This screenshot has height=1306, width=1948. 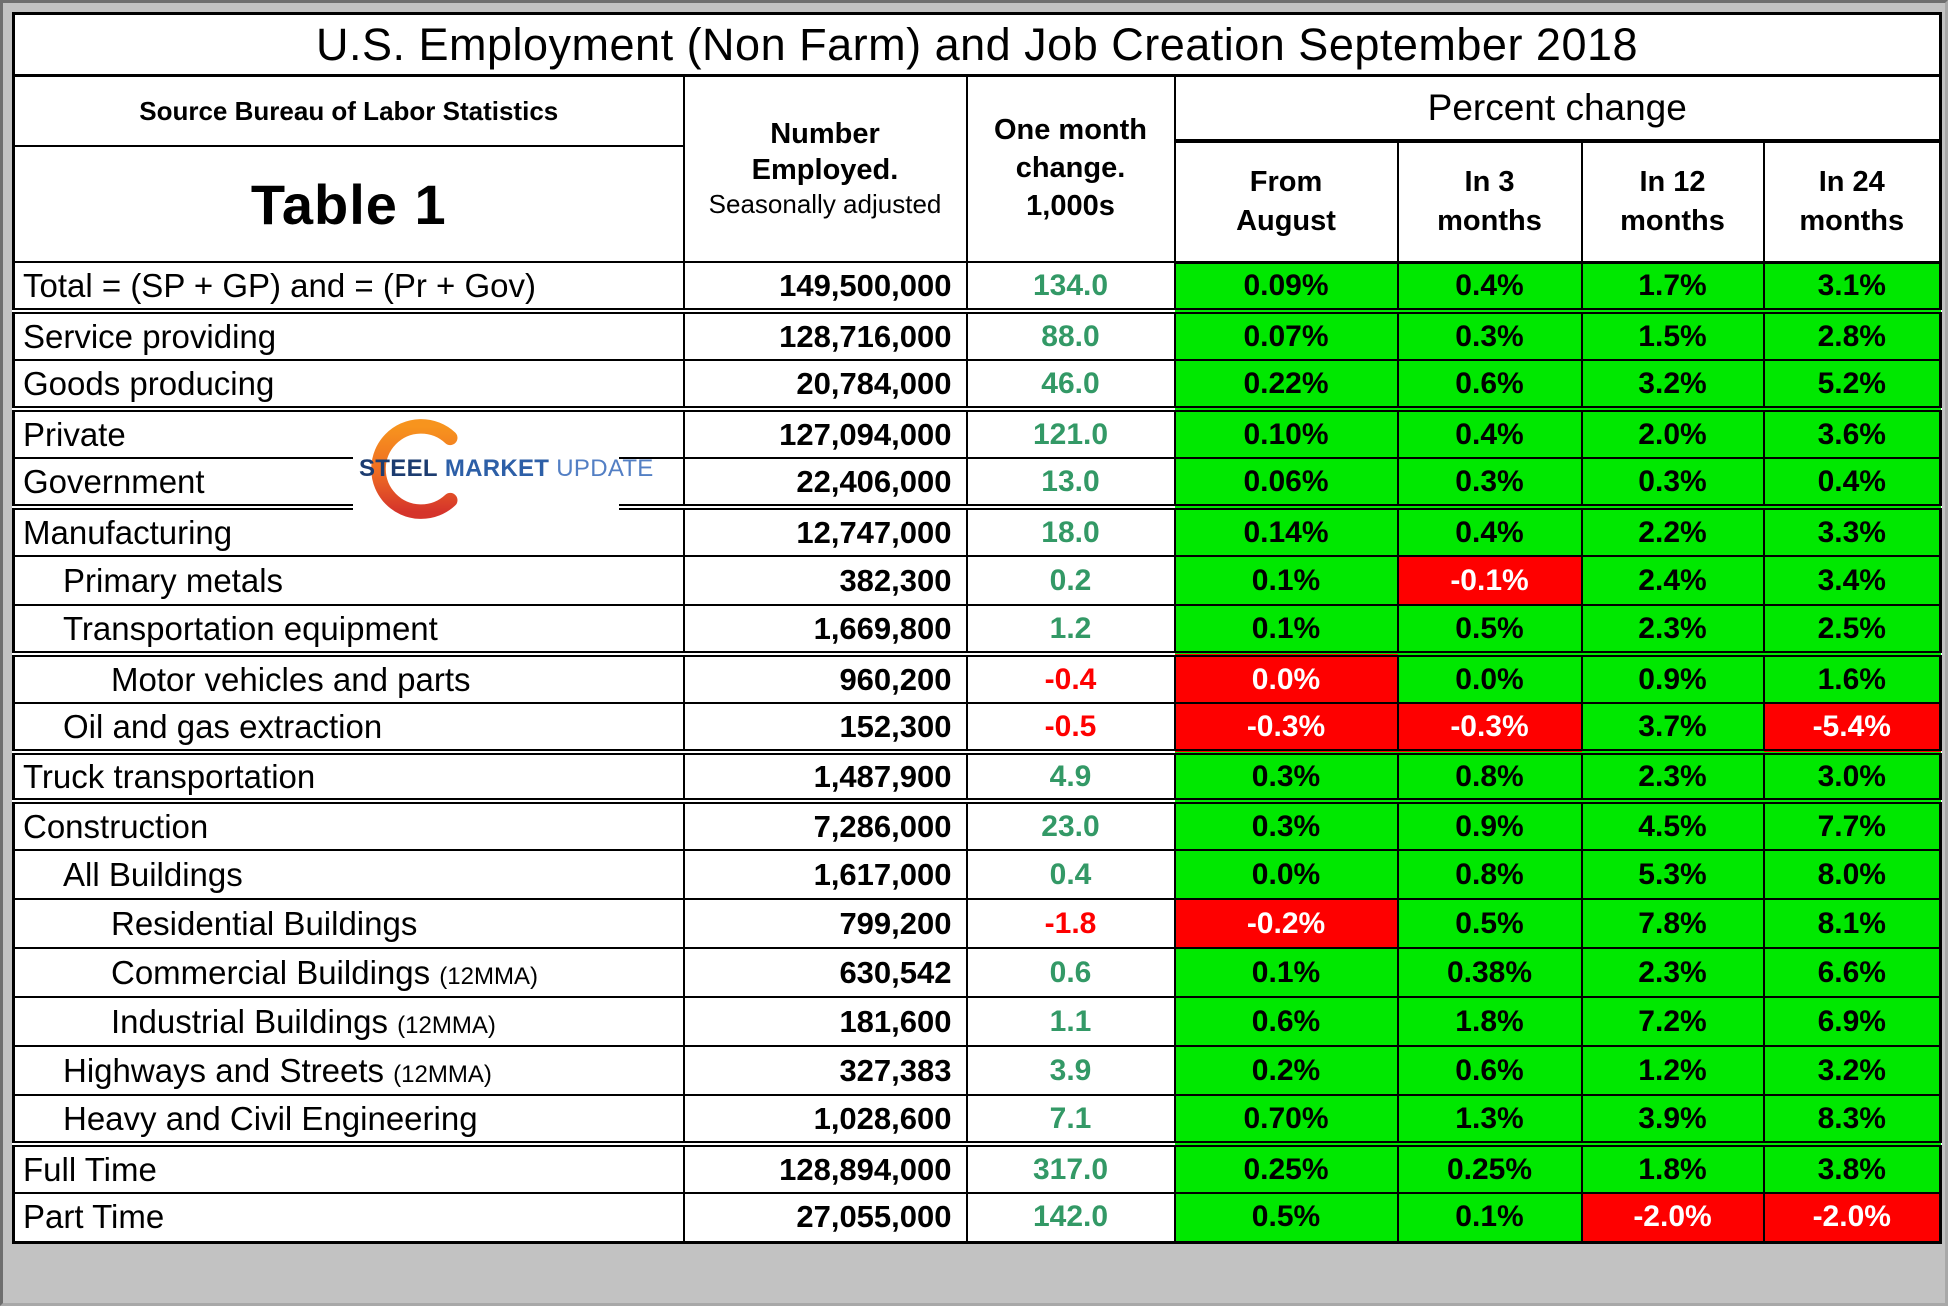 I want to click on row-label: Construction, so click(x=116, y=826).